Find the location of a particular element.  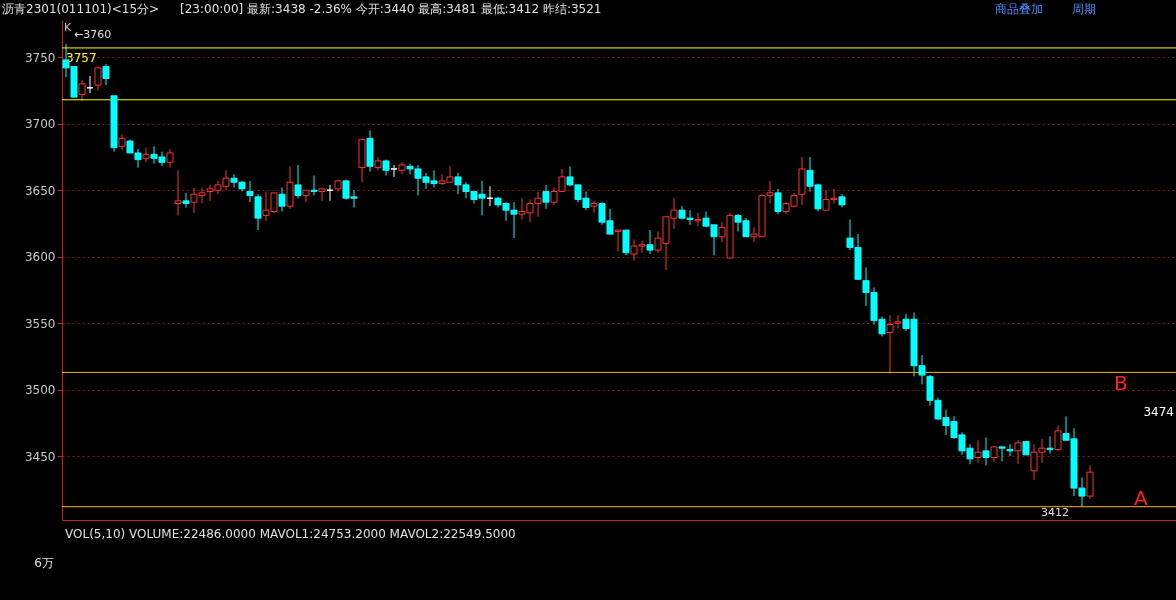

annotation: ←3760 is located at coordinates (93, 34).